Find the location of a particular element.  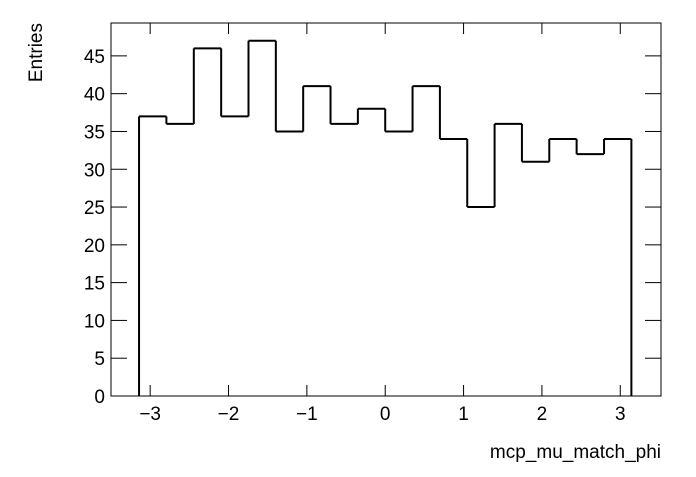

y-tick-label: 10 is located at coordinates (94, 321).